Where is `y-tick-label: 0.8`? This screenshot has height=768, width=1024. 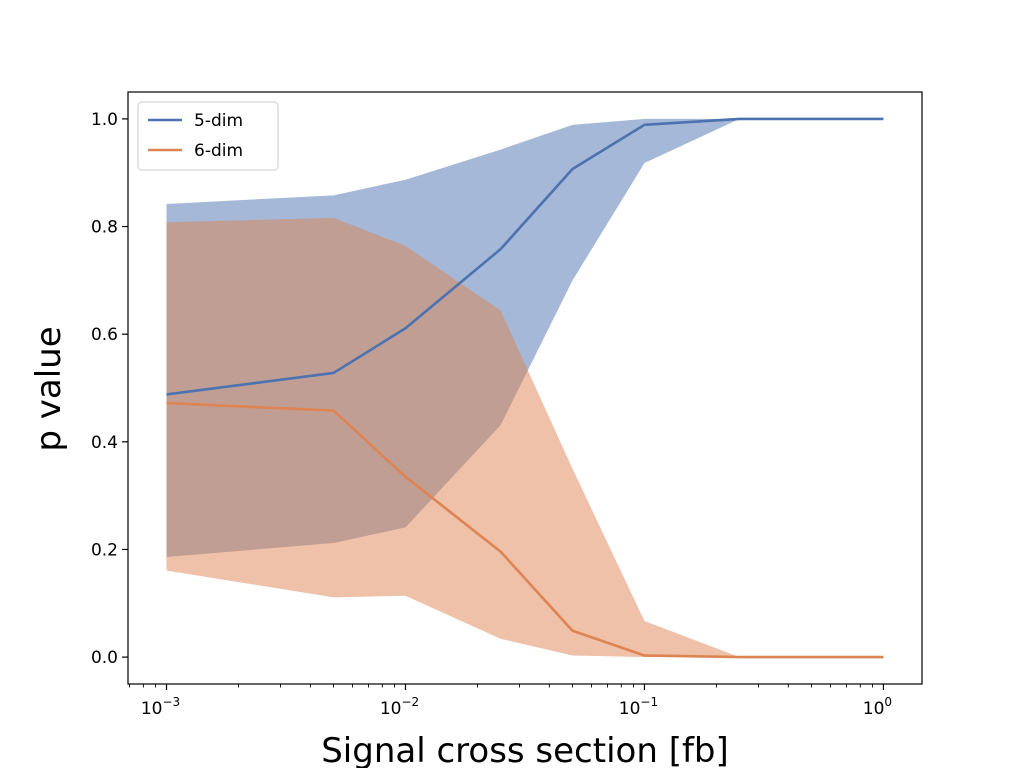
y-tick-label: 0.8 is located at coordinates (104, 228).